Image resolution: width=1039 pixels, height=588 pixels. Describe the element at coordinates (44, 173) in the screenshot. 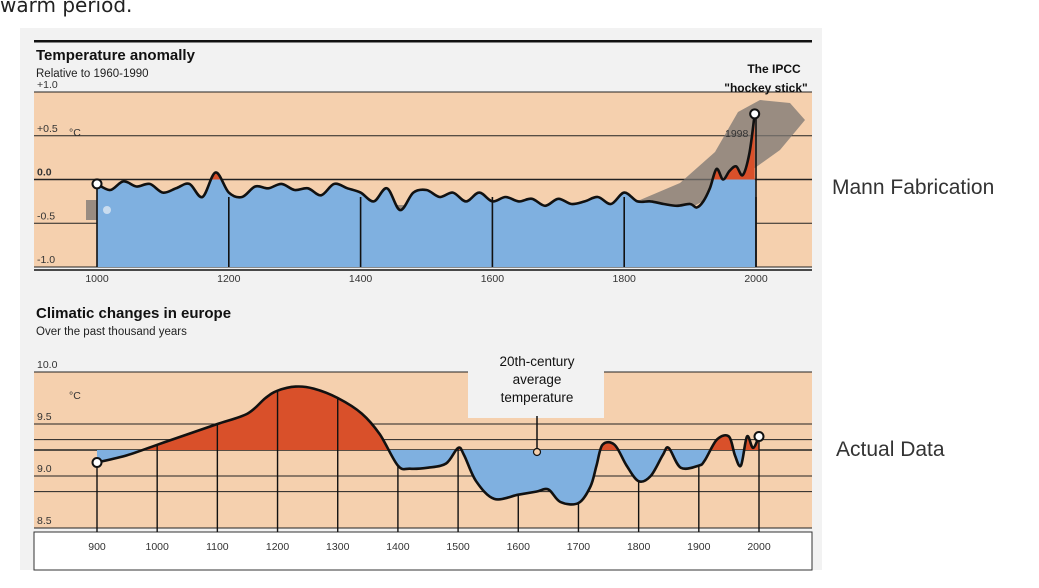

I see `top-y-tick-label: 0.0` at that location.